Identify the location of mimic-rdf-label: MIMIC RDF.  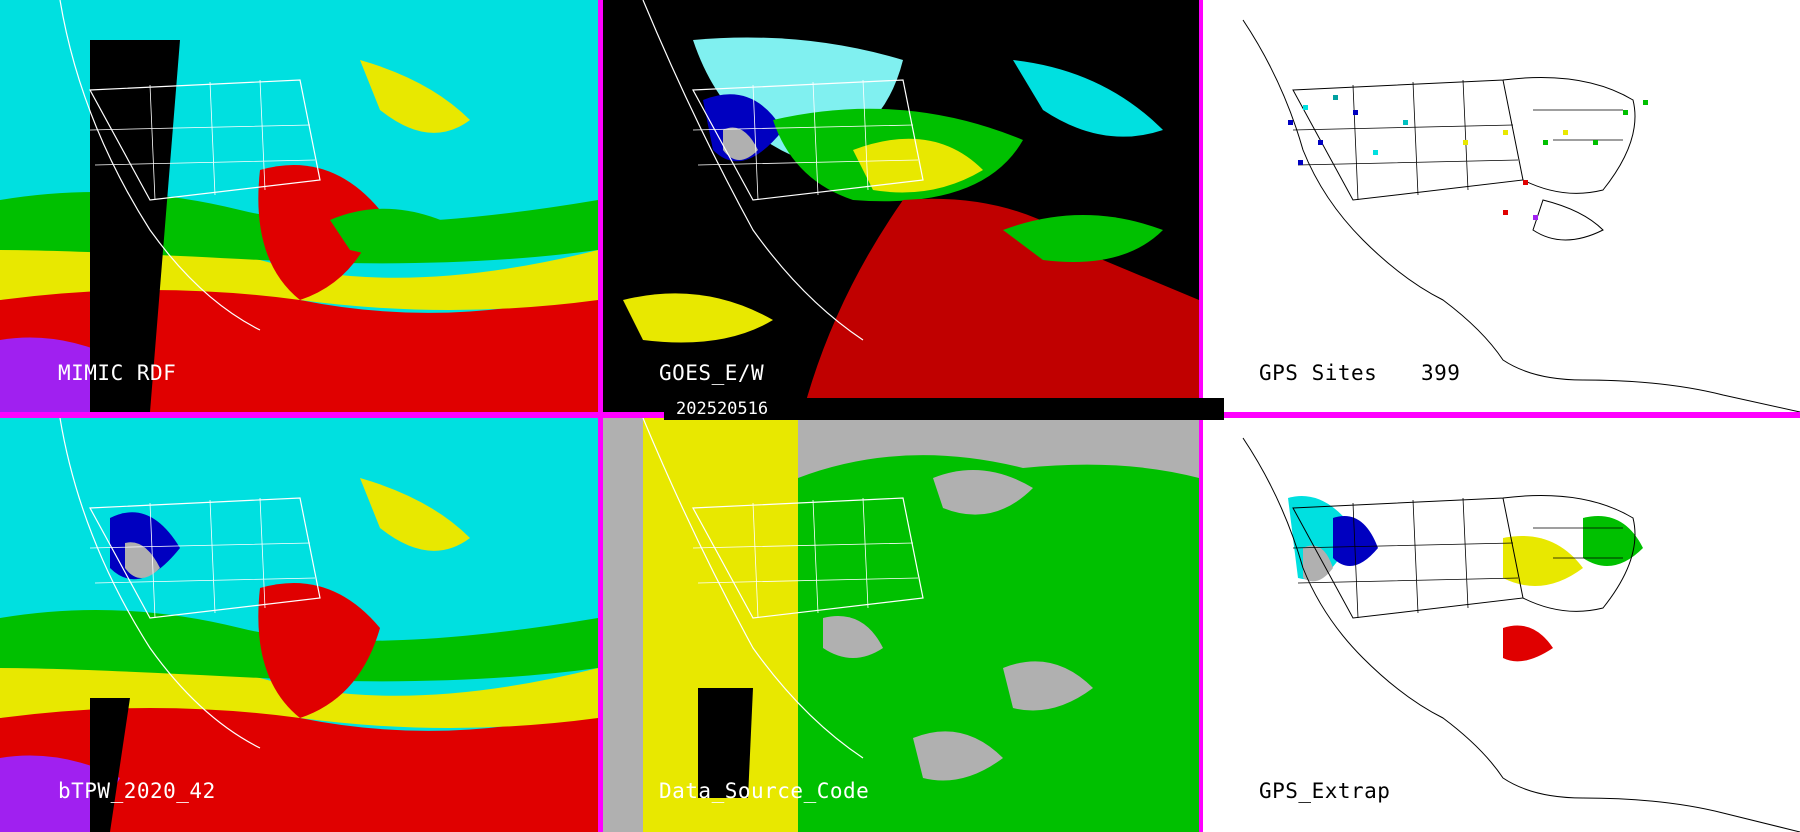
(117, 373).